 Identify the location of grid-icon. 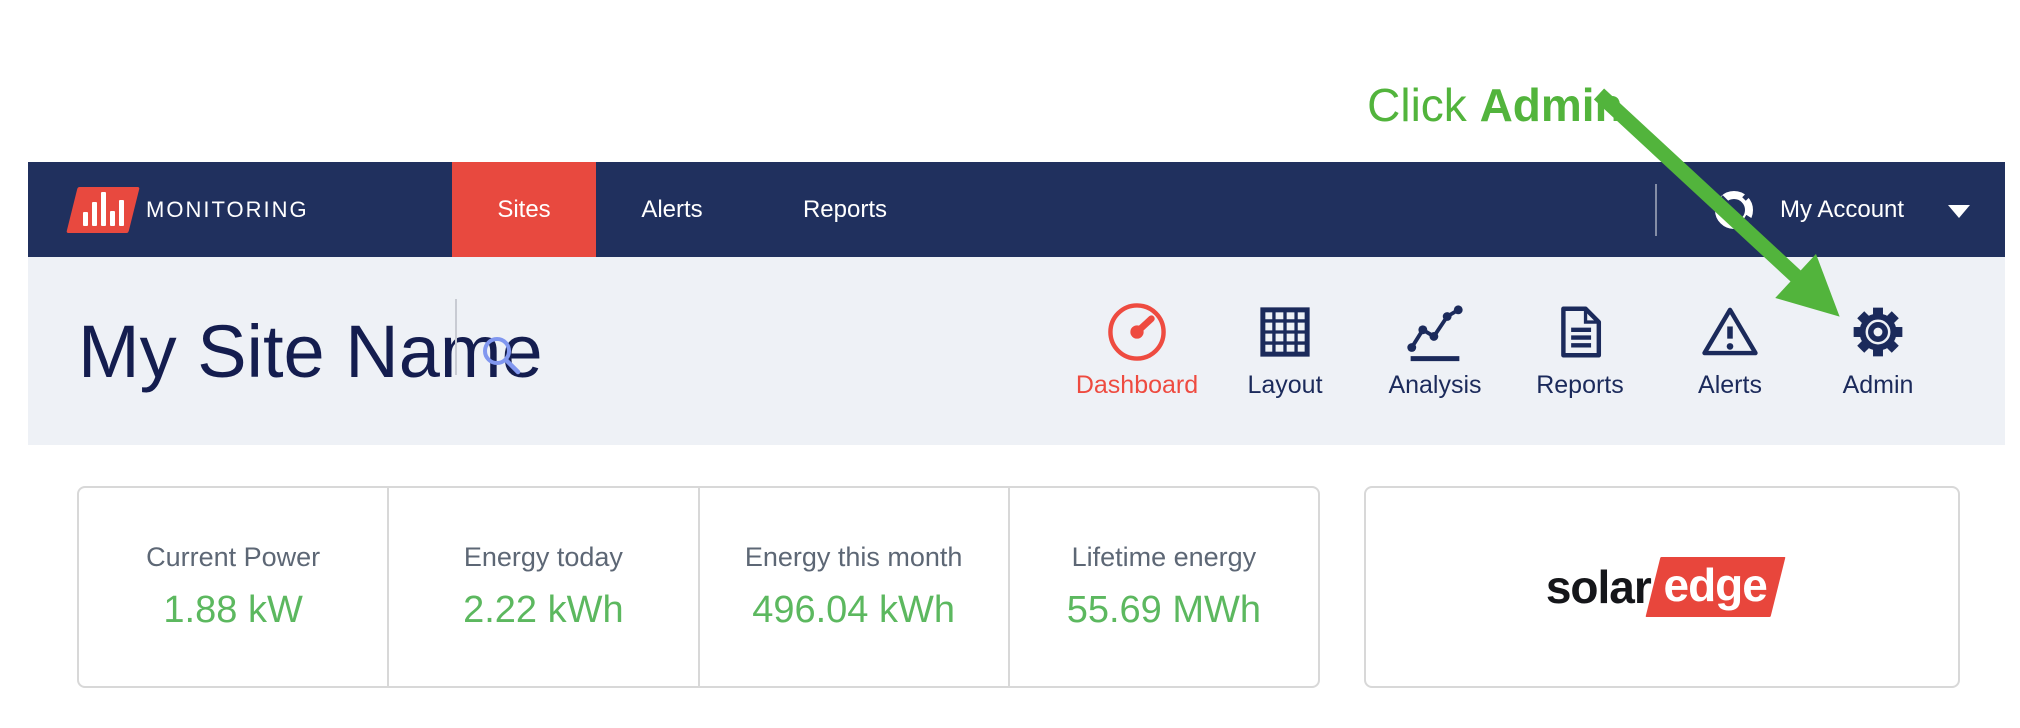
(1285, 332).